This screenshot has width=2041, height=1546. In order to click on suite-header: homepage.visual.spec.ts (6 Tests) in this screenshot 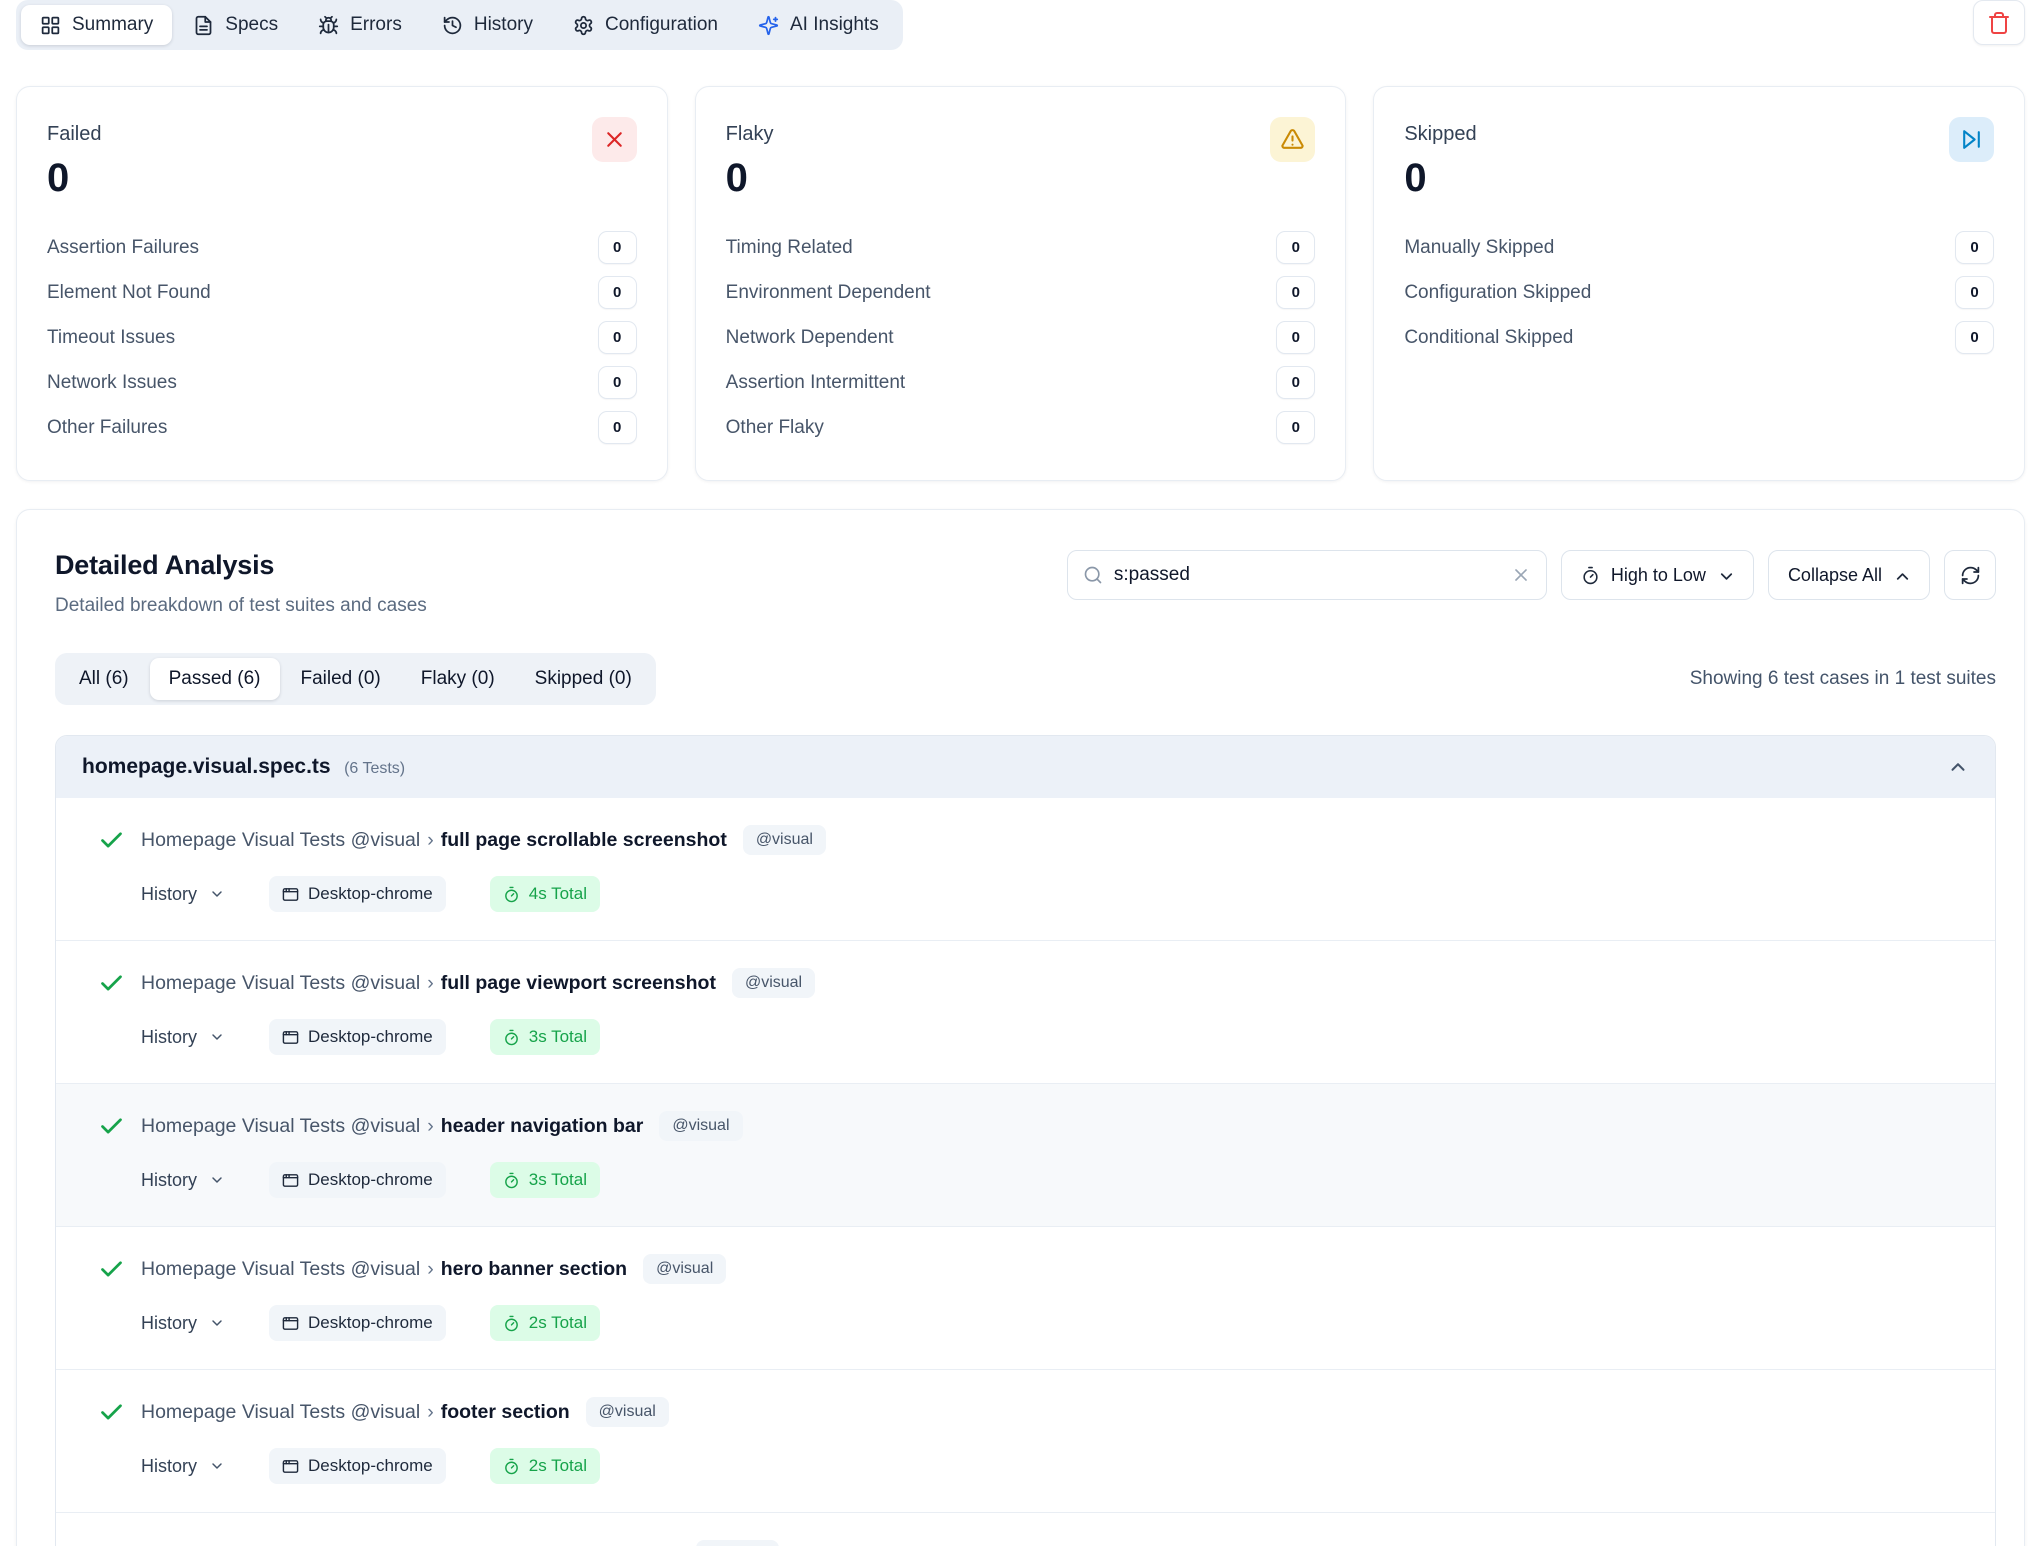, I will do `click(1025, 767)`.